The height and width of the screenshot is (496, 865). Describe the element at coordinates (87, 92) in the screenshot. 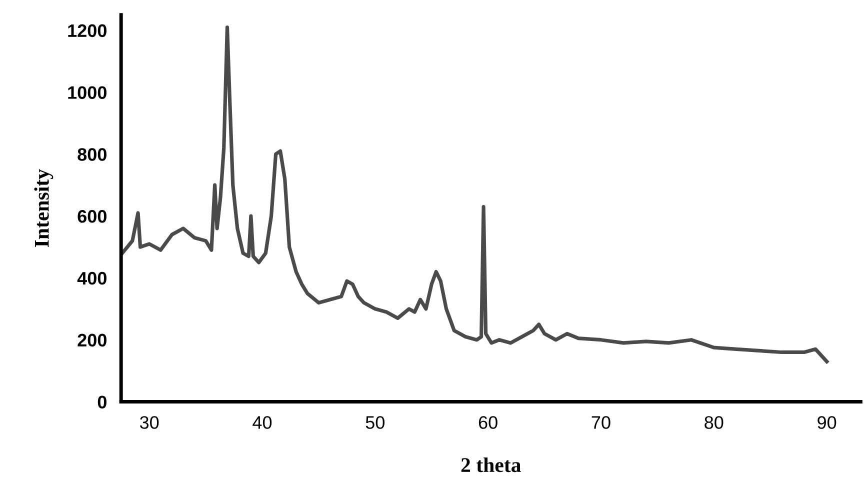

I see `y-tick-label: 1000` at that location.